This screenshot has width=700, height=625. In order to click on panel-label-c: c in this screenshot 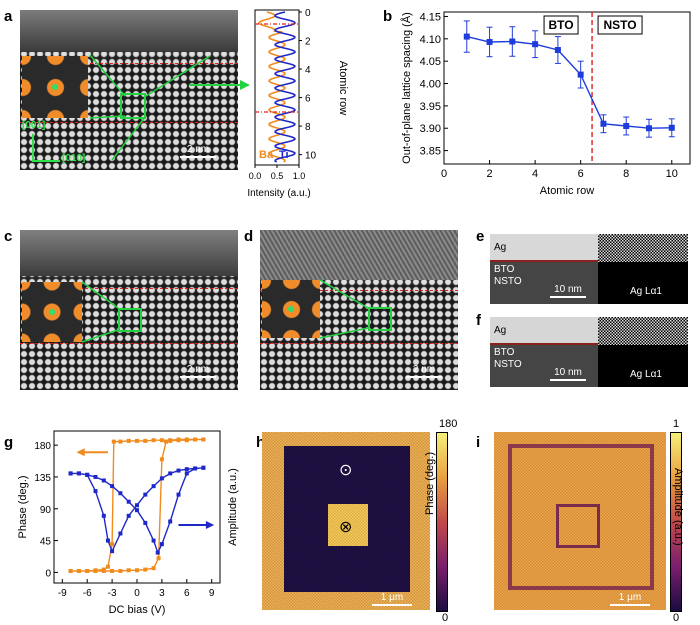, I will do `click(8, 236)`.